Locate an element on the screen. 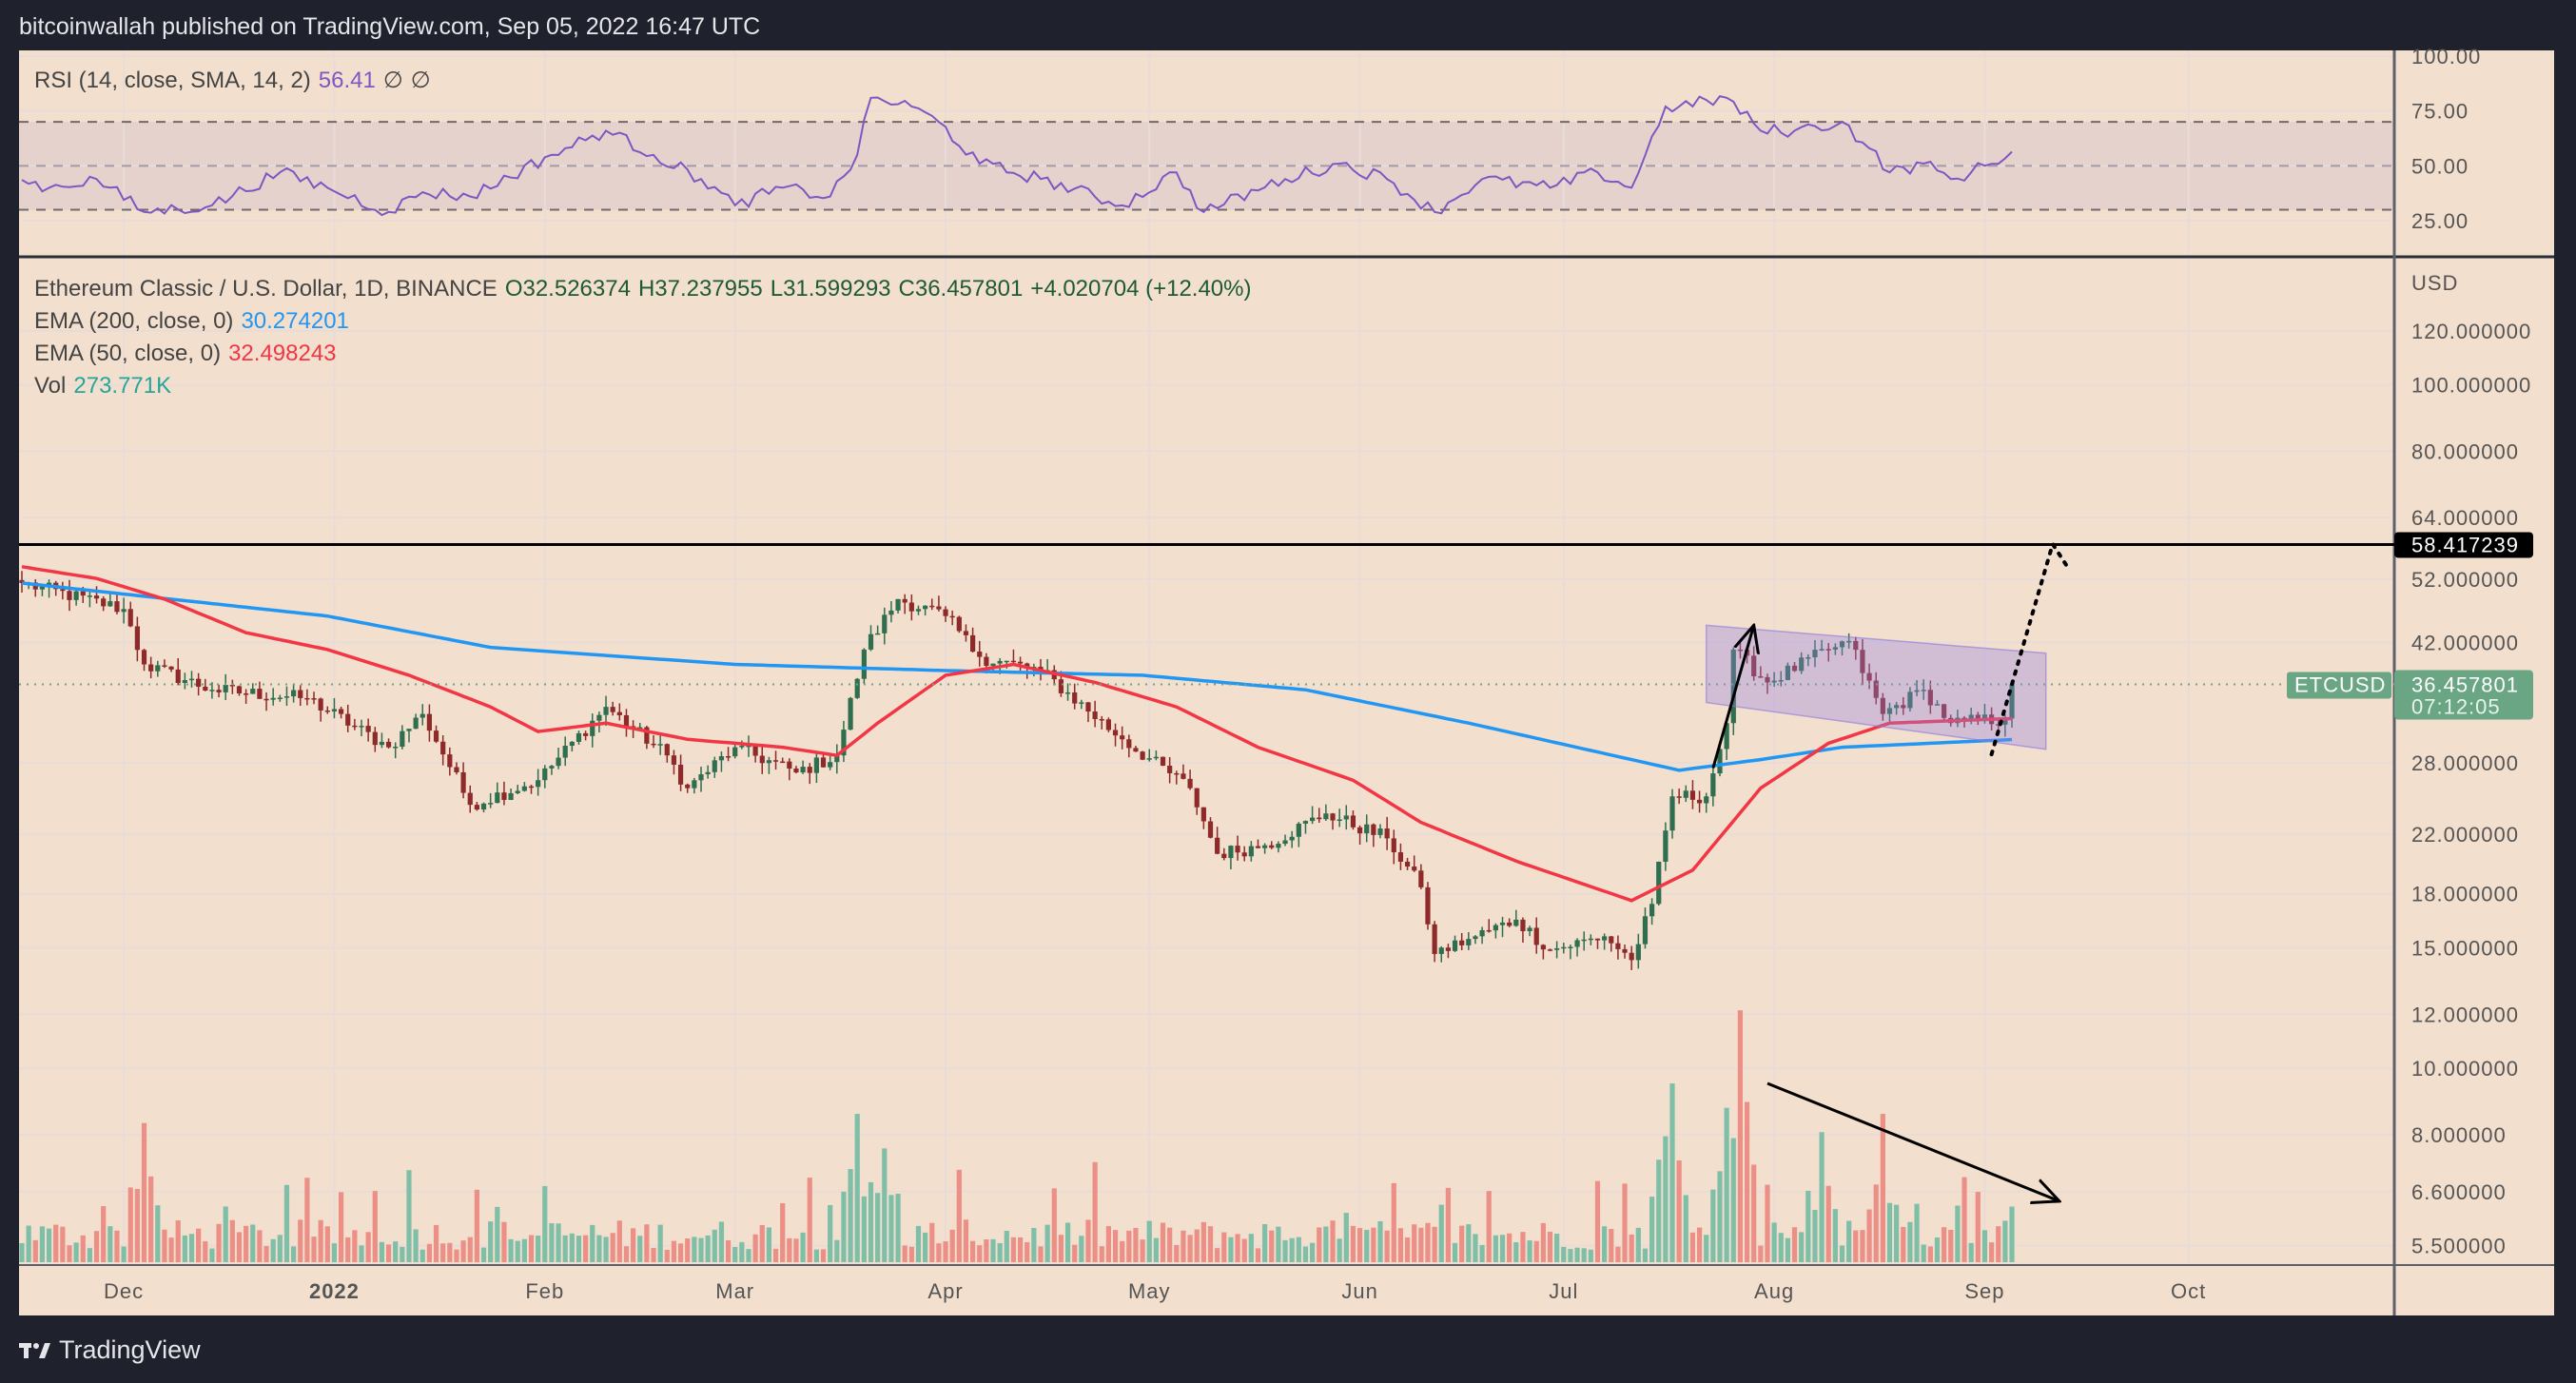 Image resolution: width=2576 pixels, height=1383 pixels. price-tick-label: 64.000000 is located at coordinates (2465, 518).